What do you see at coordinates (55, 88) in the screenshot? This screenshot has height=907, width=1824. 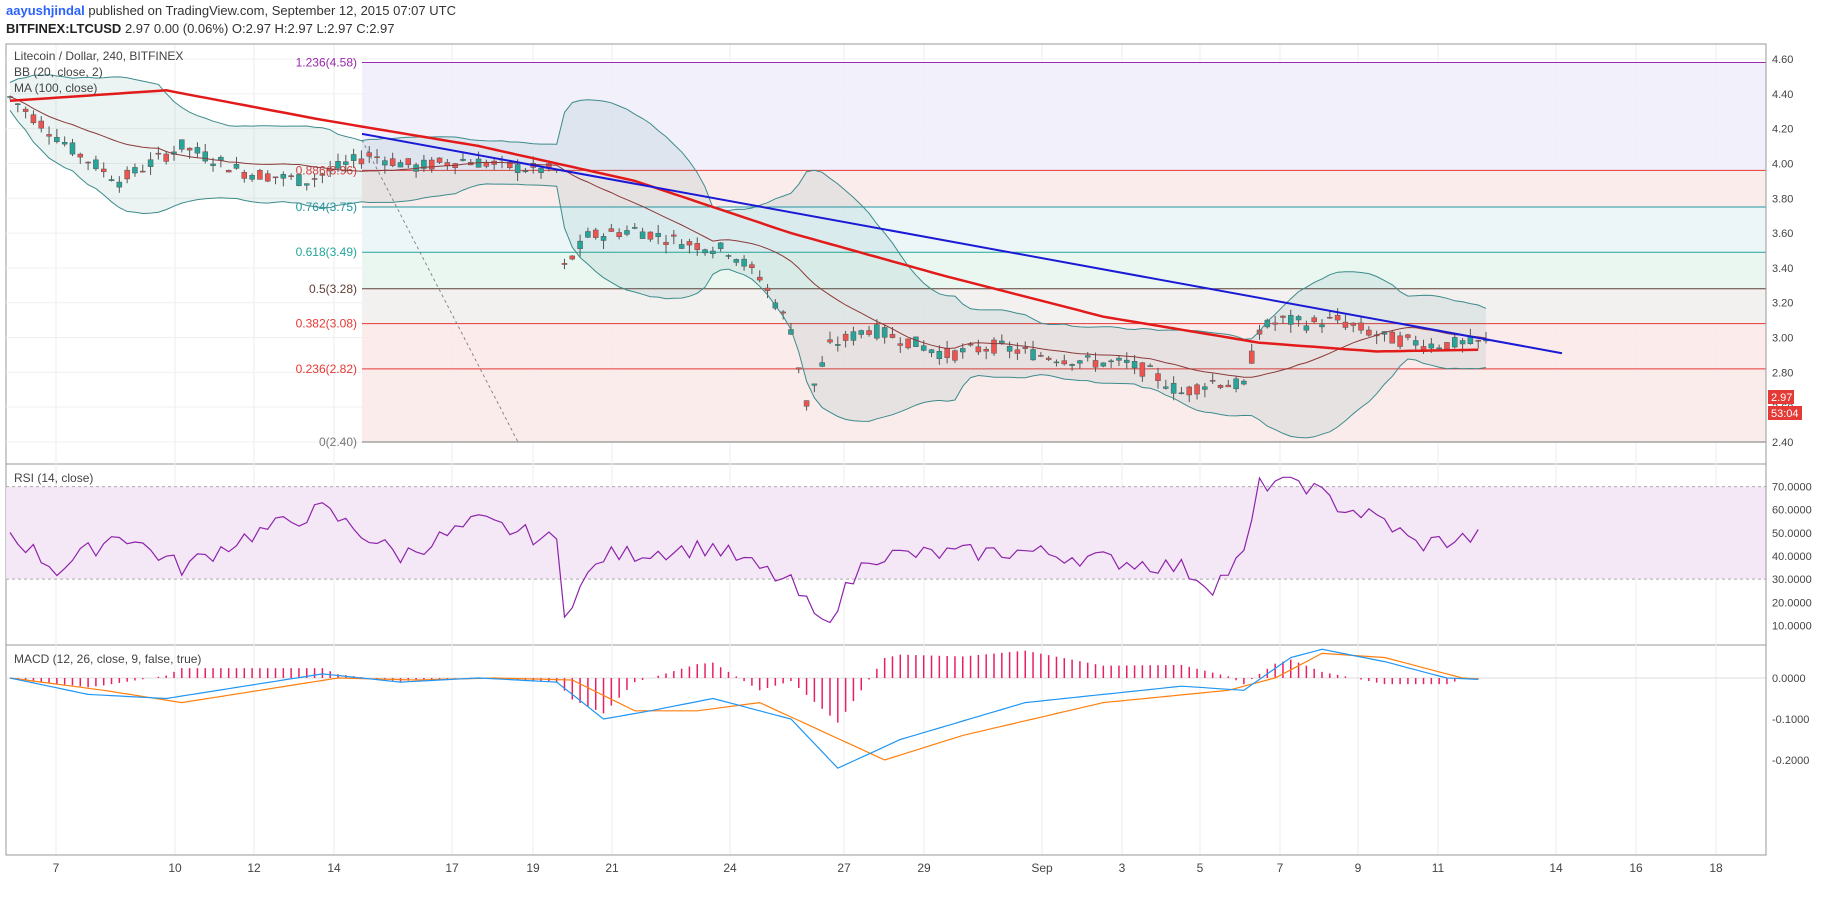 I see `ma-legend: MA (100, close)` at bounding box center [55, 88].